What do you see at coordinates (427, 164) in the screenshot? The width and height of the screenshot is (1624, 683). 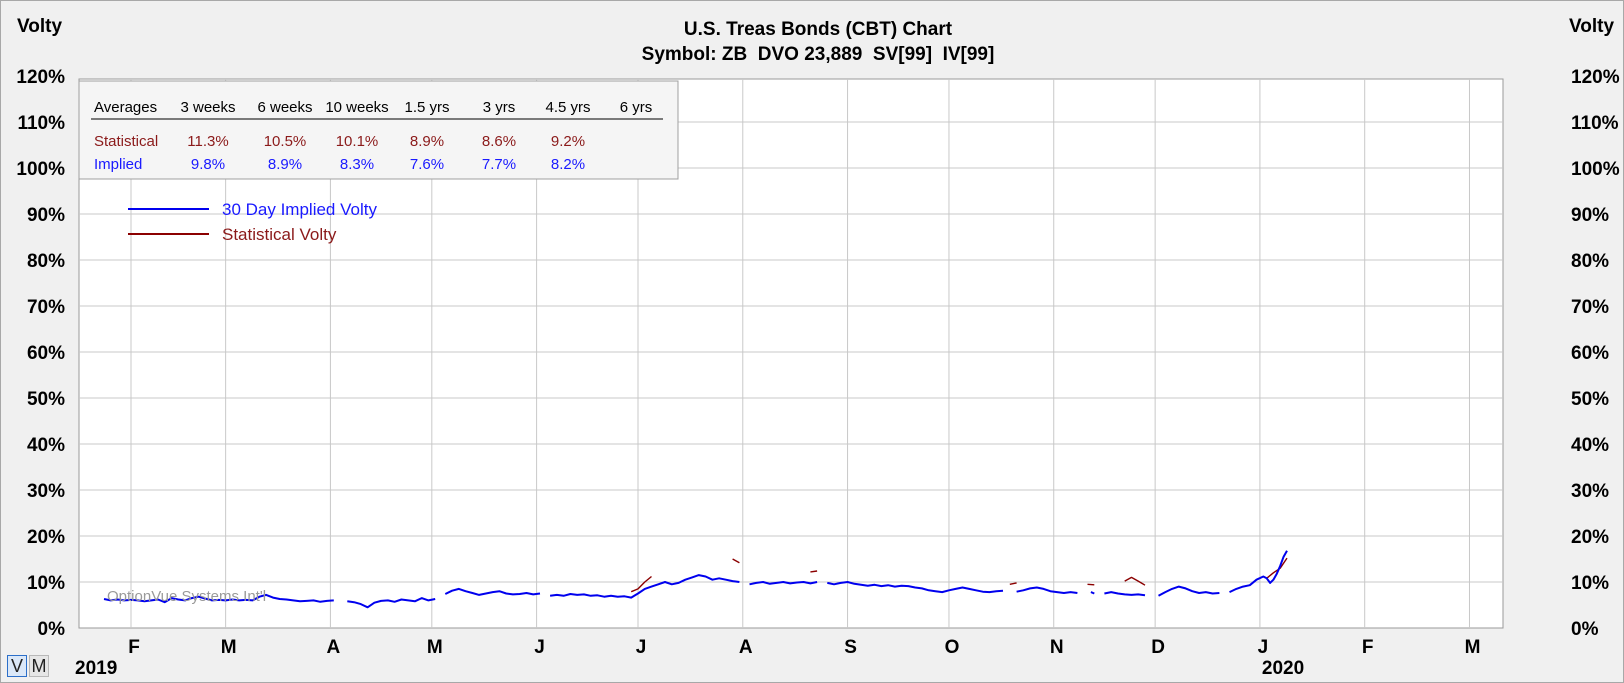 I see `averages-value-cell: 7.6%` at bounding box center [427, 164].